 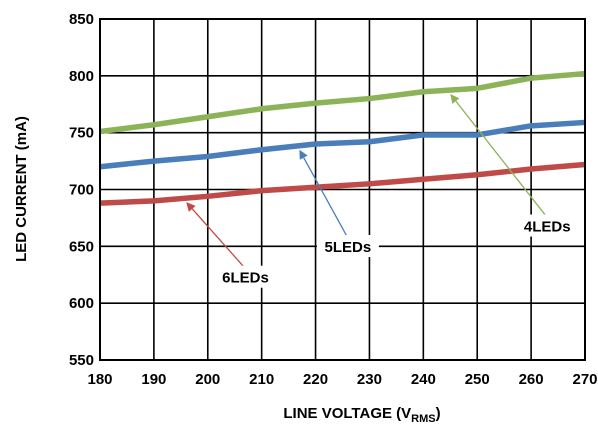 I want to click on x-tick-label: 250, so click(x=477, y=379).